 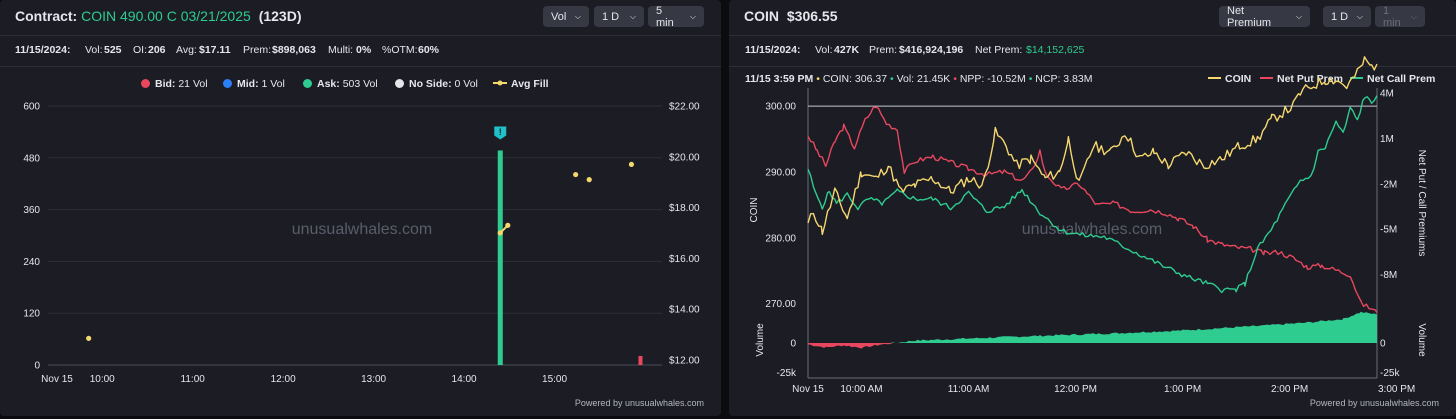 I want to click on y-axis-tick-label: 240, so click(x=31, y=262).